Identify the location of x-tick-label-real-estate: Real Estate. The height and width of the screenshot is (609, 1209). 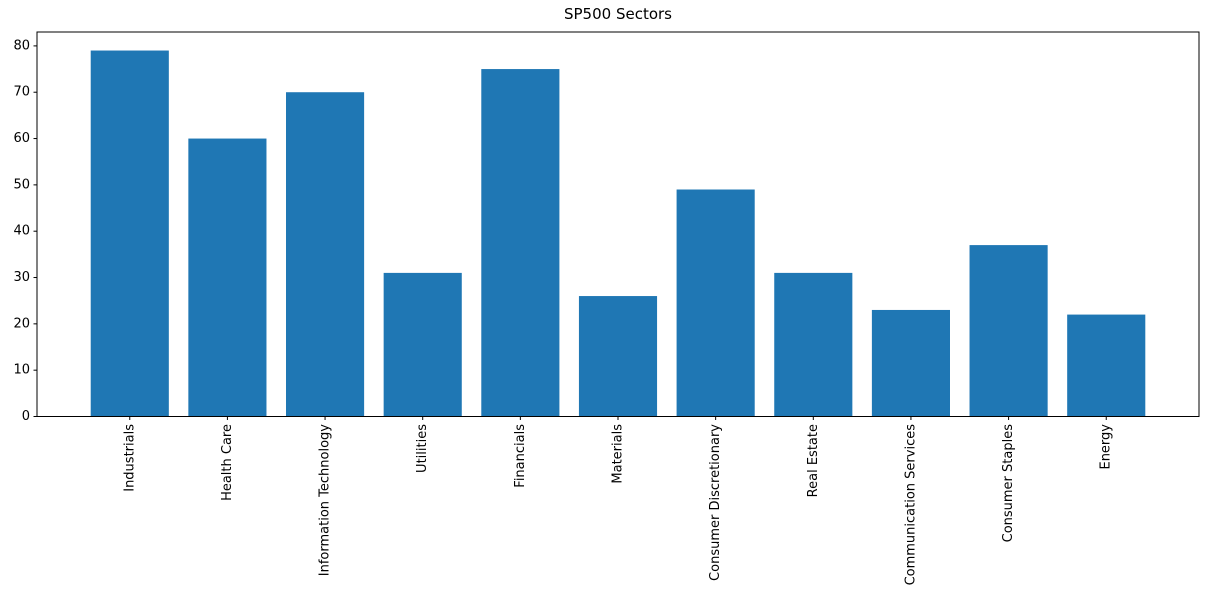
(813, 460).